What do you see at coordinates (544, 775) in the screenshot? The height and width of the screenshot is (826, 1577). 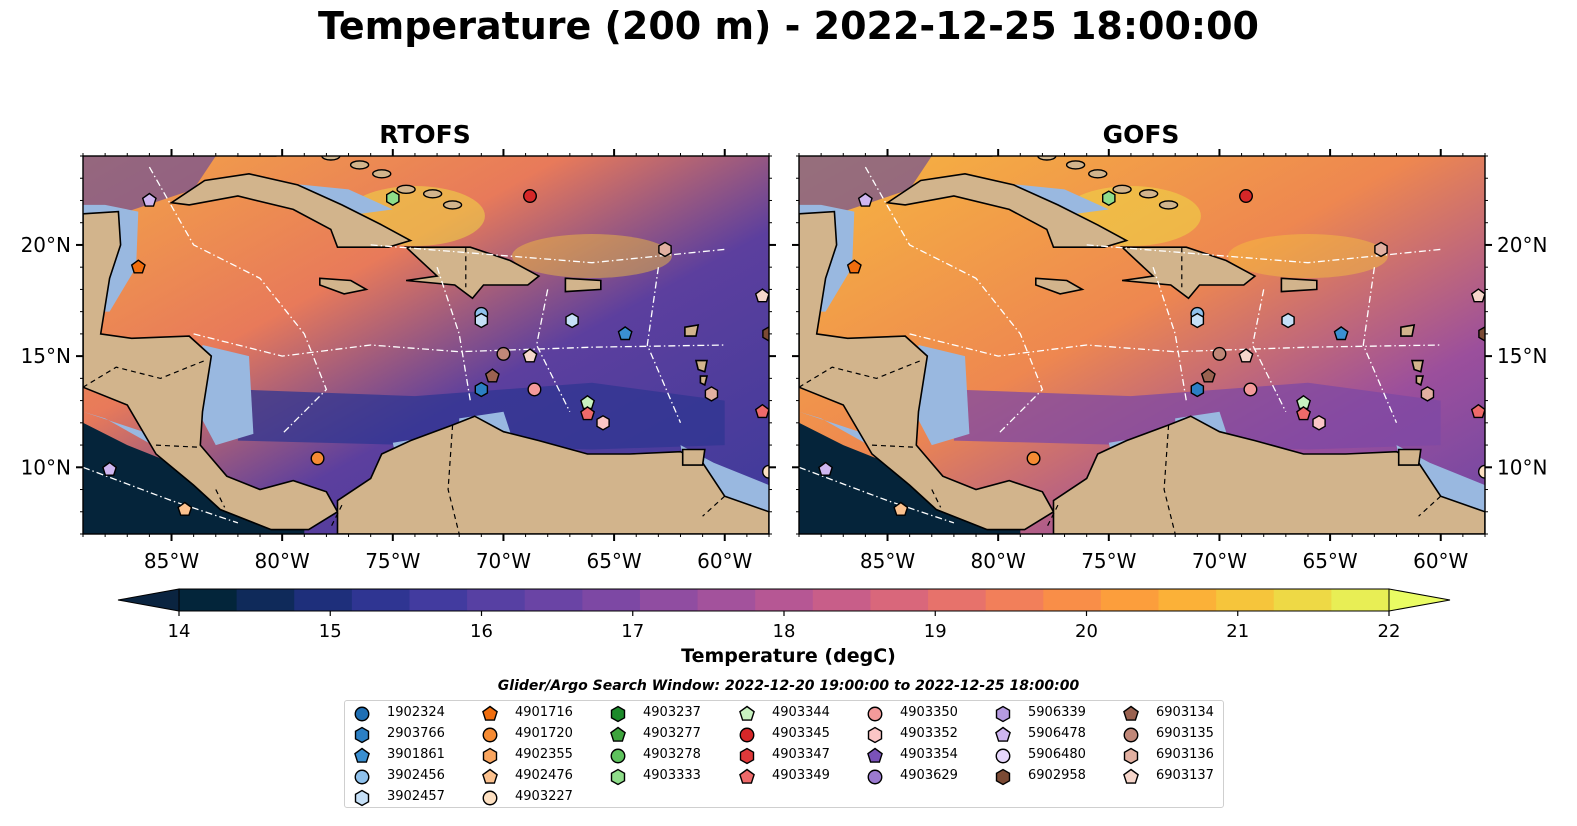 I see `legend-label: 4902476` at bounding box center [544, 775].